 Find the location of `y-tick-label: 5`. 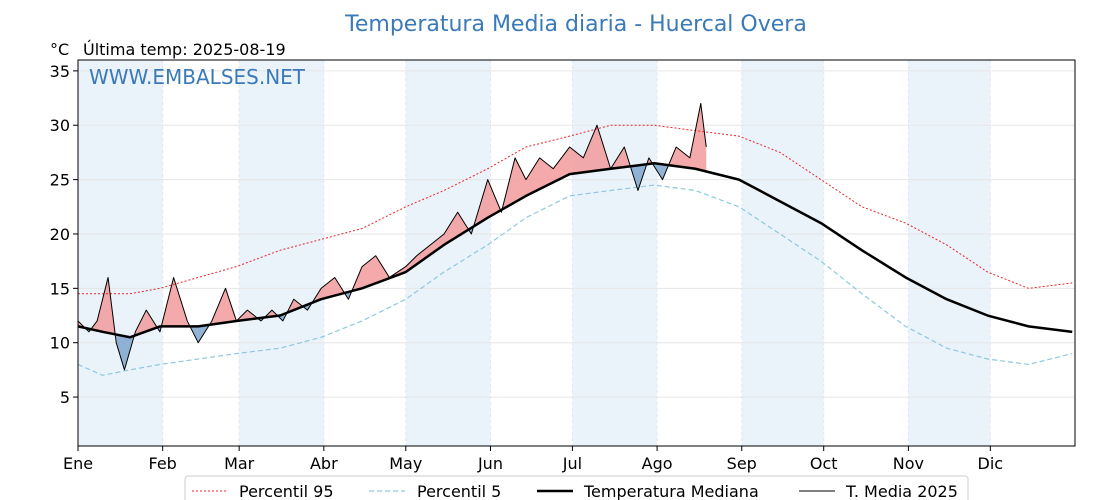

y-tick-label: 5 is located at coordinates (65, 397).